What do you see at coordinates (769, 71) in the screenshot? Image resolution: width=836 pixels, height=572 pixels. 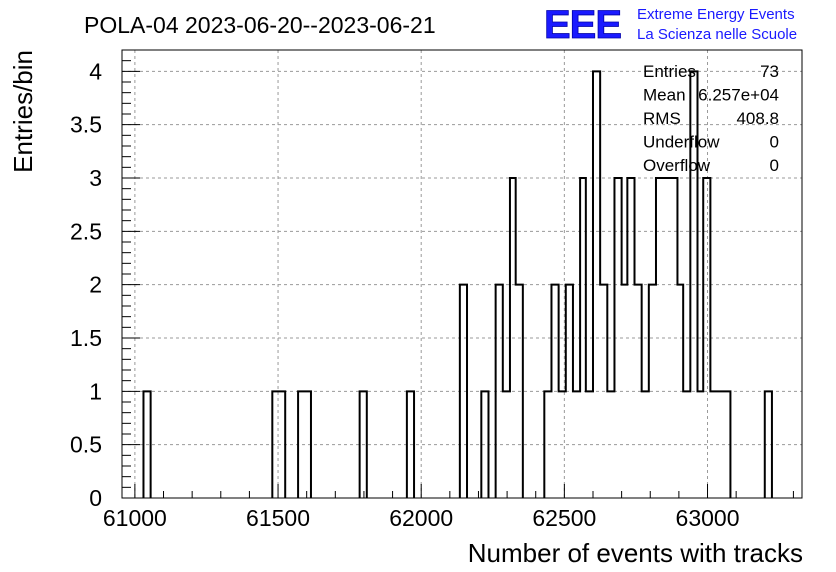 I see `stat-value: 73` at bounding box center [769, 71].